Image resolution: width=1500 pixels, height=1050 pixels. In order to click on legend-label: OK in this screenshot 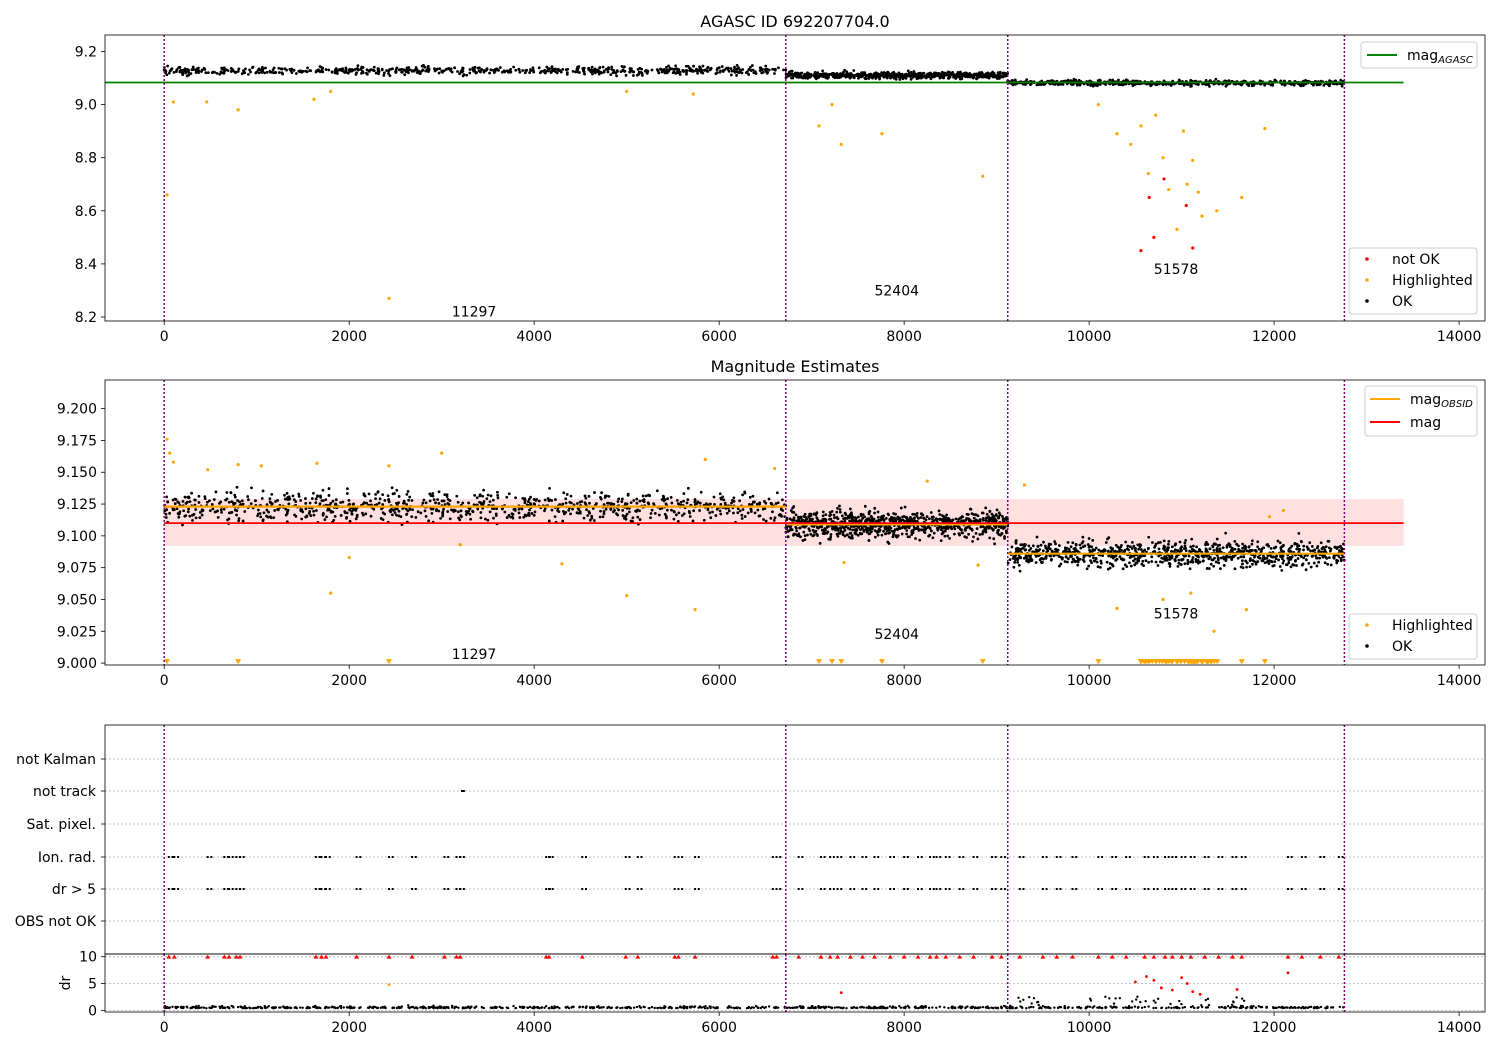, I will do `click(1402, 647)`.